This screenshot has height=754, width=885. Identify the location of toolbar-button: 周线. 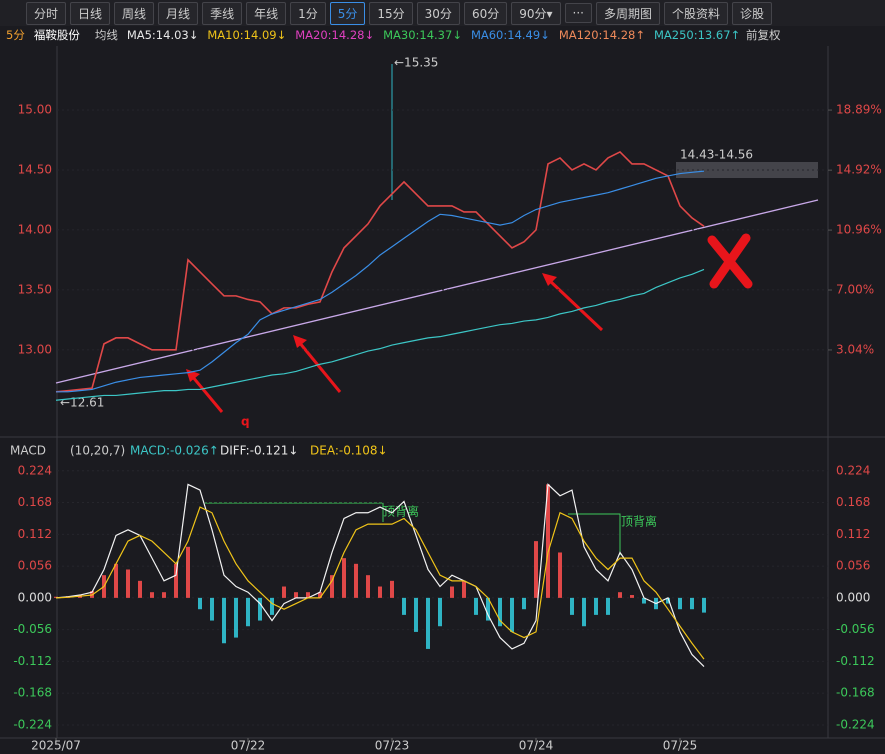
(134, 13).